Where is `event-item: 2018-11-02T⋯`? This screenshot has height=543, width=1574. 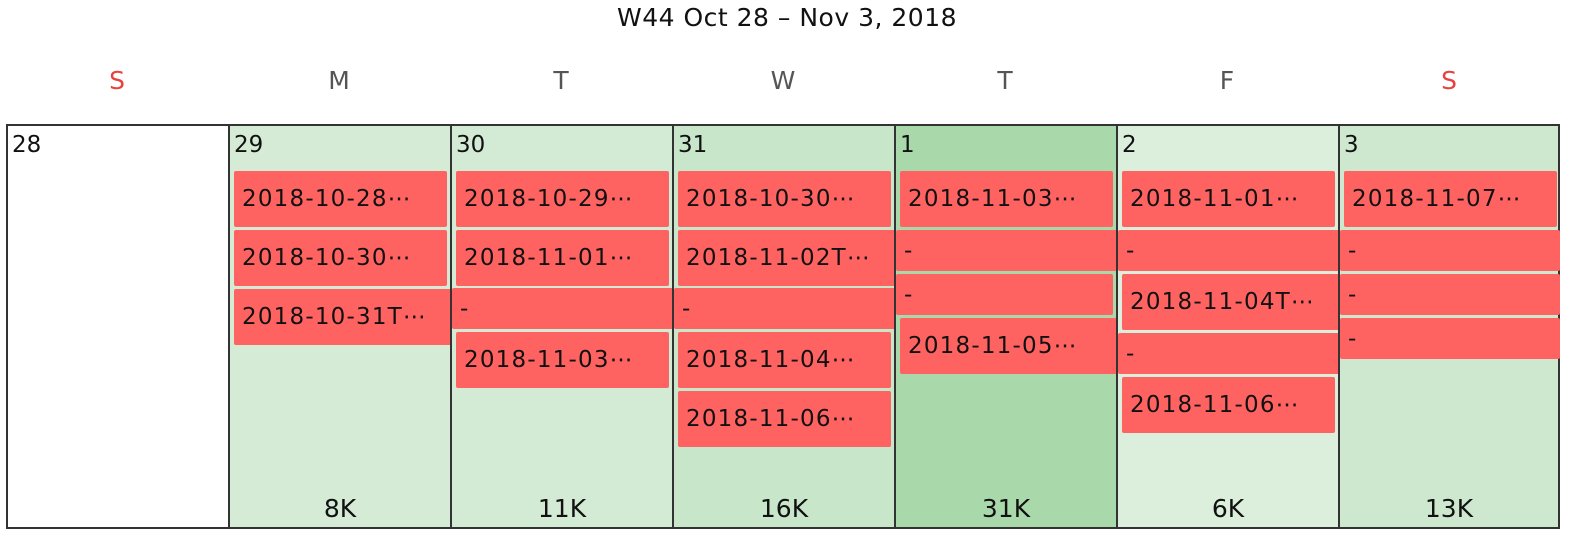 event-item: 2018-11-02T⋯ is located at coordinates (787, 258).